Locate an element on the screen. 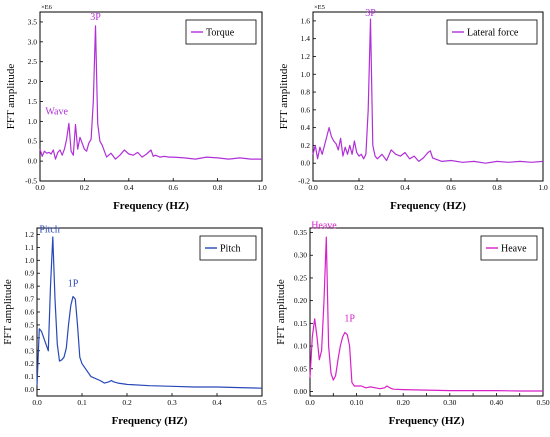 This screenshot has height=437, width=550. legend: Heave is located at coordinates (509, 248).